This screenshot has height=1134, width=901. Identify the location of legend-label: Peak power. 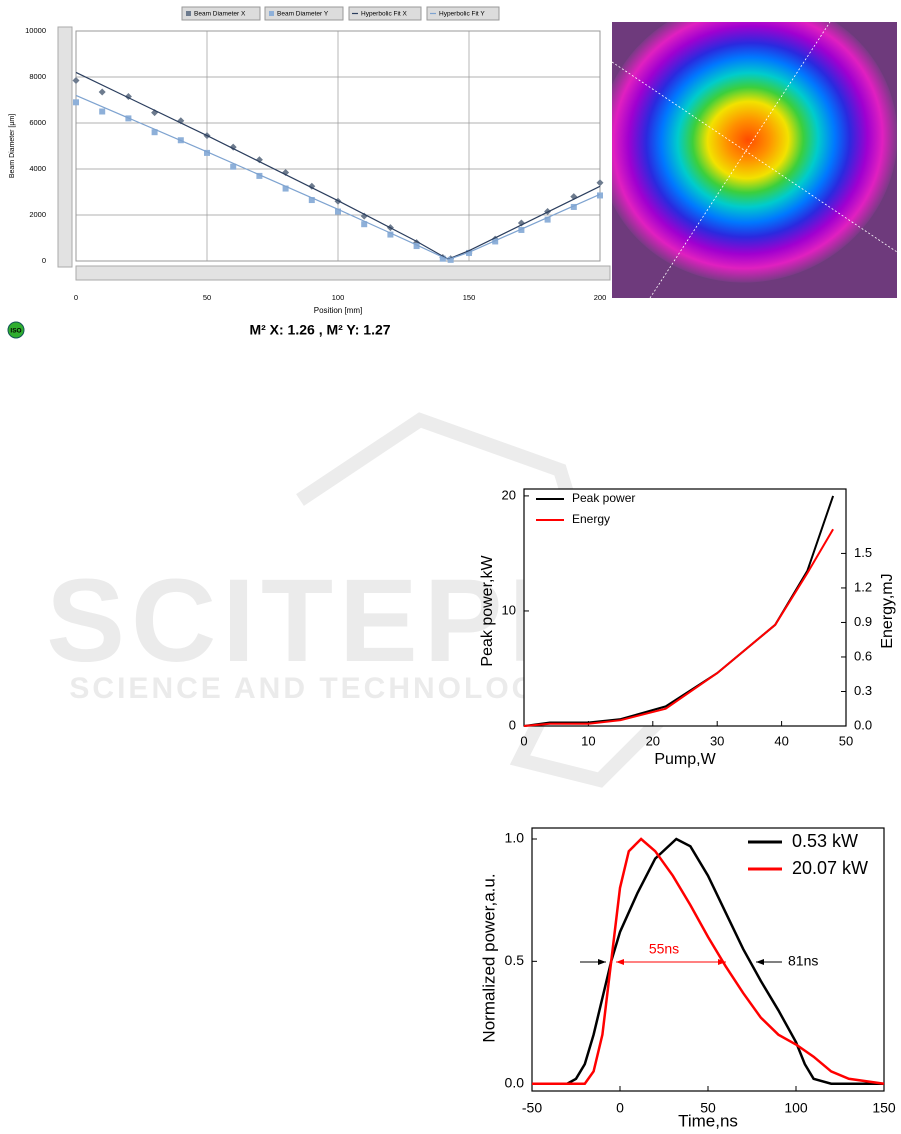
(603, 498).